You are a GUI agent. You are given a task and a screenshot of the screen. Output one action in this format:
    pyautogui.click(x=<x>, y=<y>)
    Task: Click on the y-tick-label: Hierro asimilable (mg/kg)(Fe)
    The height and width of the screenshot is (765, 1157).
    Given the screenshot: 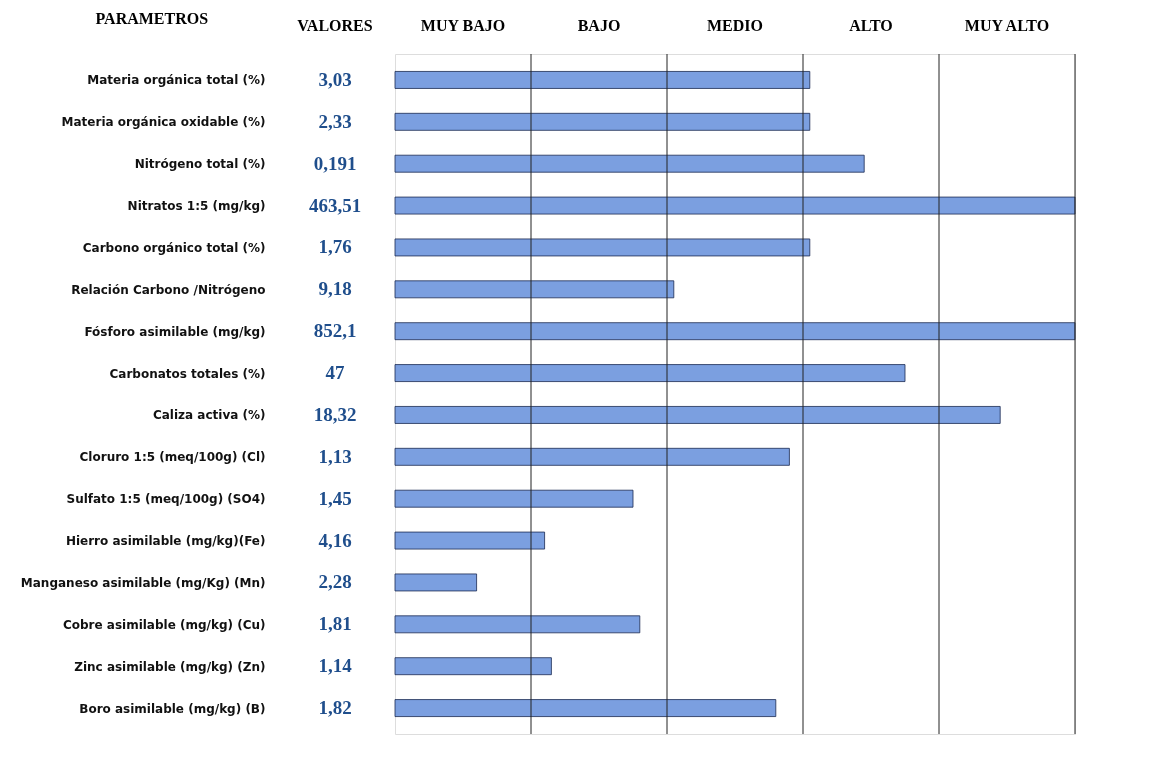 What is the action you would take?
    pyautogui.click(x=165, y=541)
    